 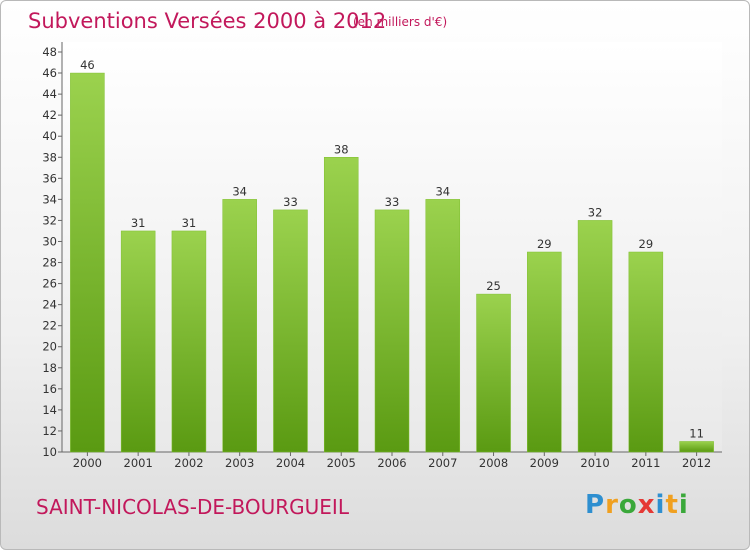 What do you see at coordinates (628, 505) in the screenshot?
I see `logo-letter: o` at bounding box center [628, 505].